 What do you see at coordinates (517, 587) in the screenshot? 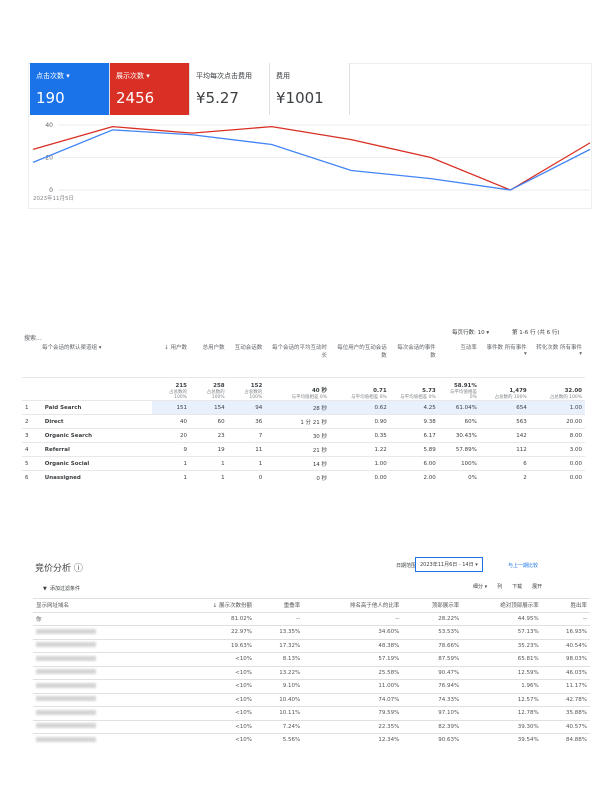
I see `tool: 下载` at bounding box center [517, 587].